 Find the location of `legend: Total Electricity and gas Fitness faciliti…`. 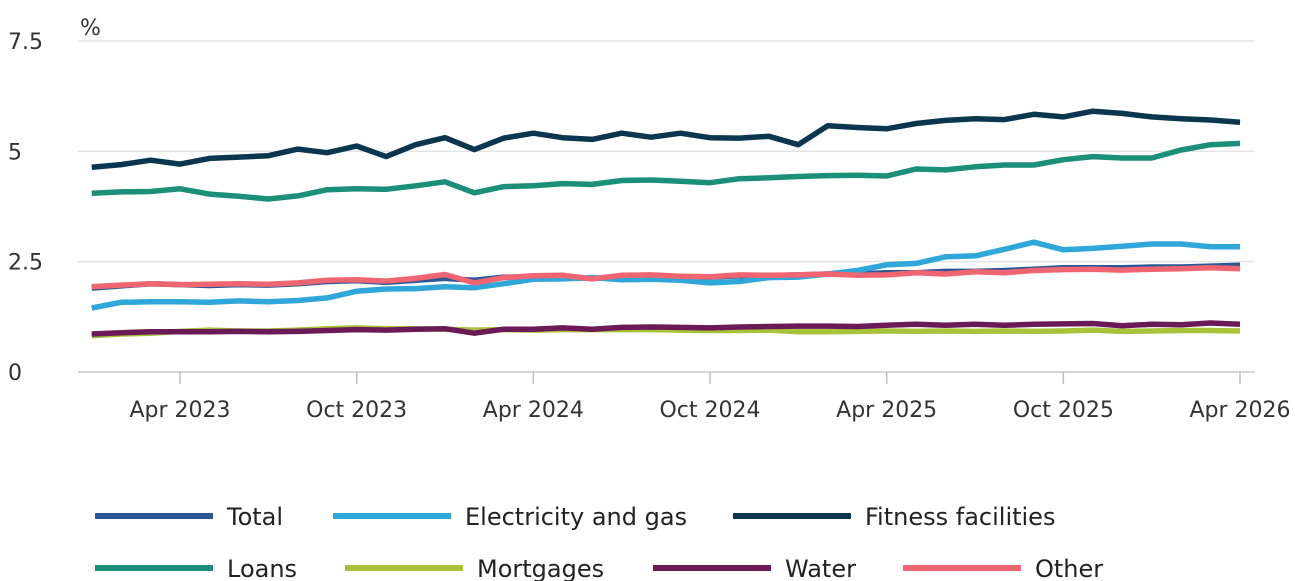

legend: Total Electricity and gas Fitness faciliti… is located at coordinates (599, 542).